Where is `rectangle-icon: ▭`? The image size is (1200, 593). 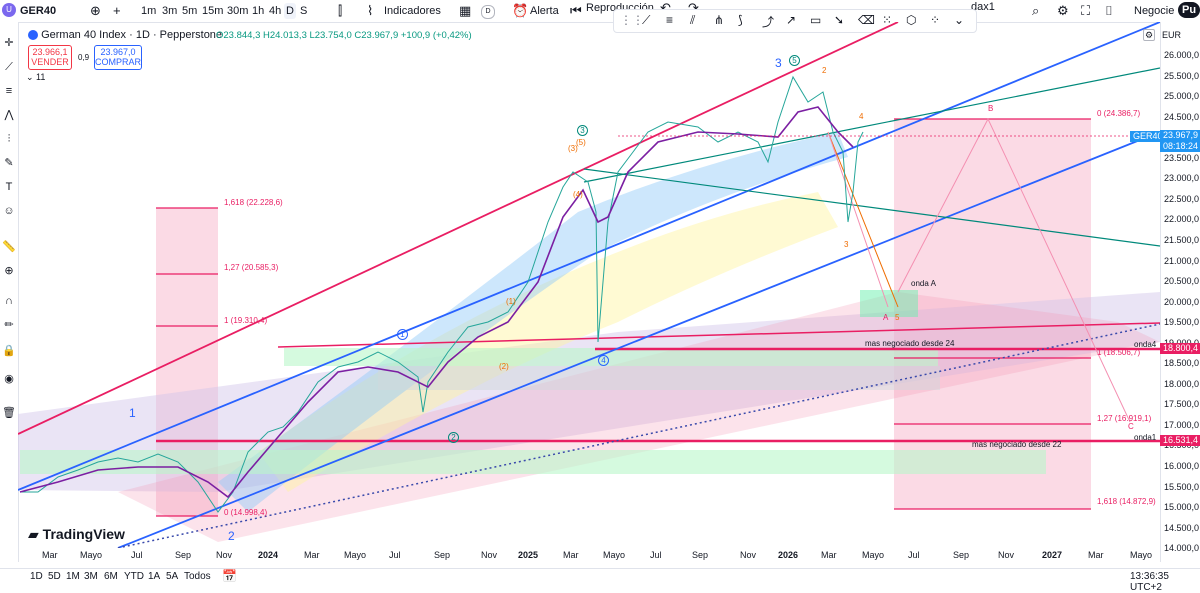
rectangle-icon: ▭ is located at coordinates (816, 20).